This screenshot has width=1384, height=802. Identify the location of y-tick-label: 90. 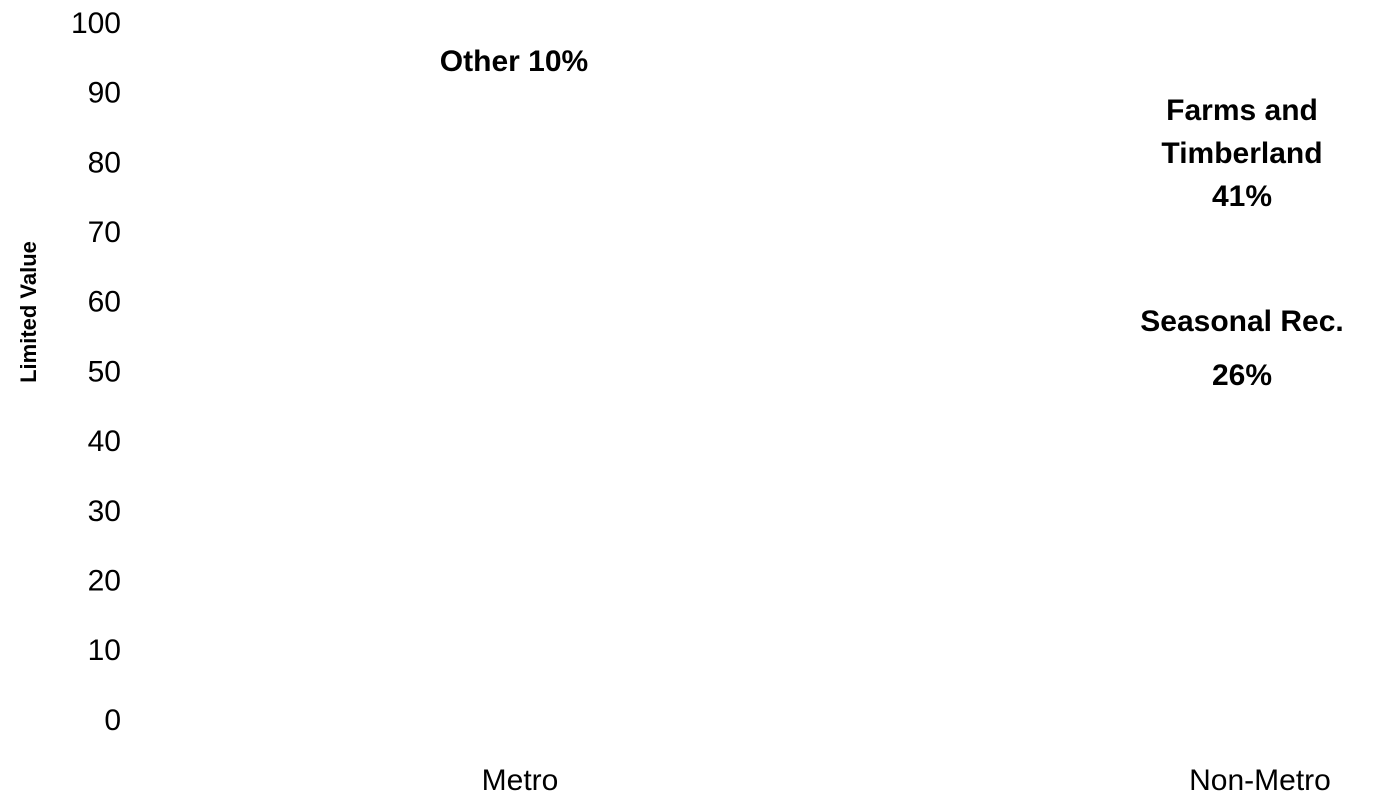
(104, 93).